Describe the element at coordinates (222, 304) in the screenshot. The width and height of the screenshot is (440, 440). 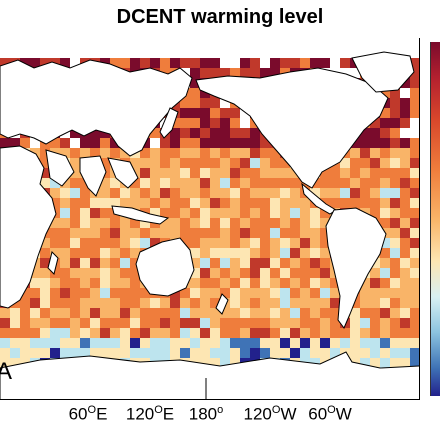
I see `new-zealand-land` at that location.